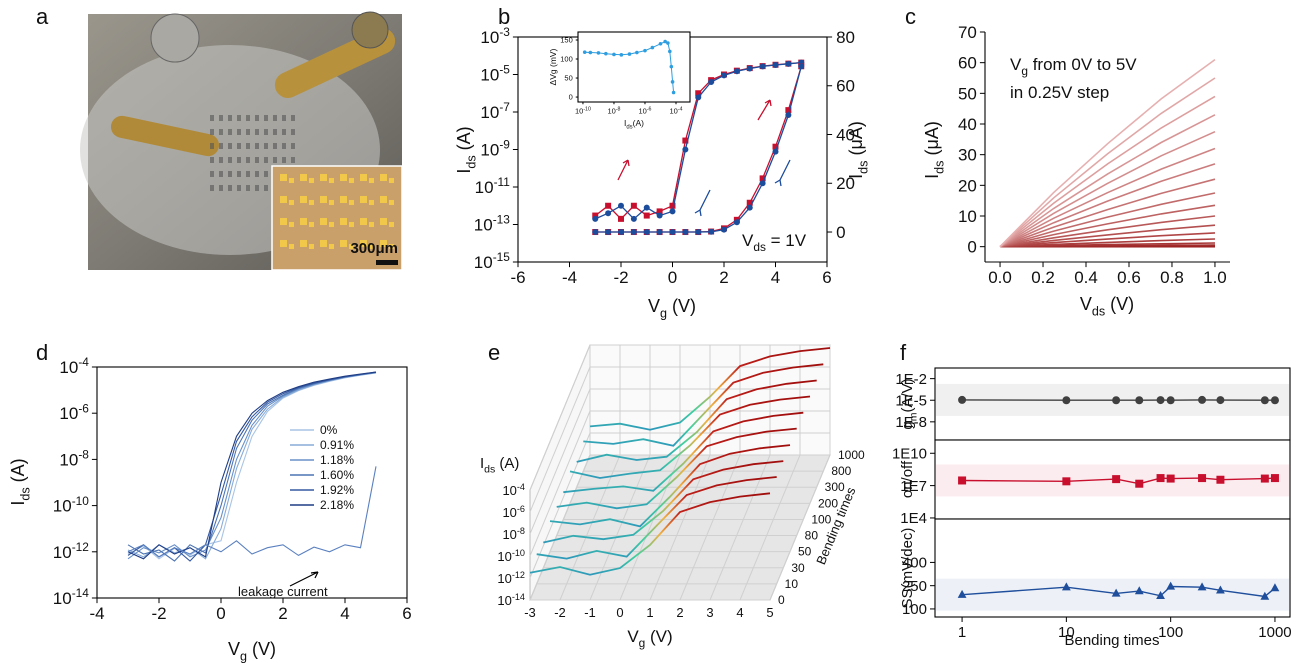 Image resolution: width=1305 pixels, height=663 pixels. What do you see at coordinates (513, 490) in the screenshot?
I see `y-tick-label: 10⁻⁴` at bounding box center [513, 490].